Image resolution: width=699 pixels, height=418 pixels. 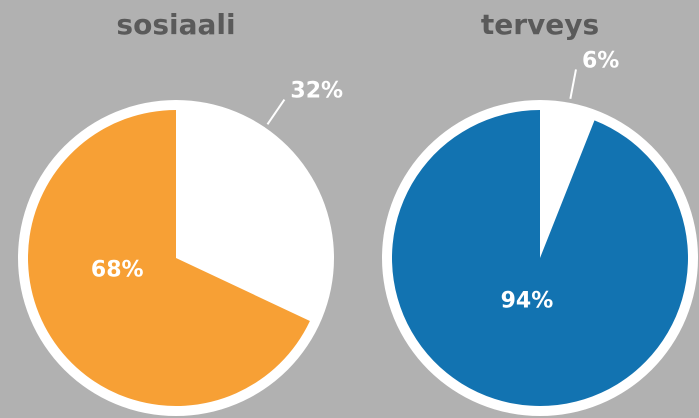 What do you see at coordinates (175, 24) in the screenshot?
I see `chart-title: sosiaali` at bounding box center [175, 24].